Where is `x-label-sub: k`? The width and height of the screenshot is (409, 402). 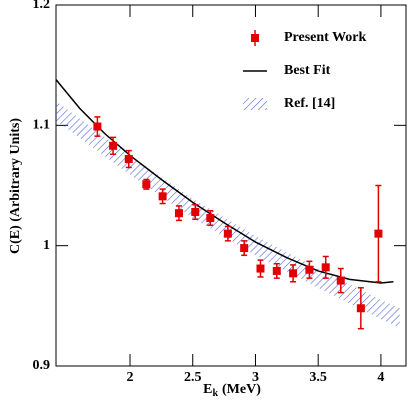 x-label-sub: k is located at coordinates (215, 393).